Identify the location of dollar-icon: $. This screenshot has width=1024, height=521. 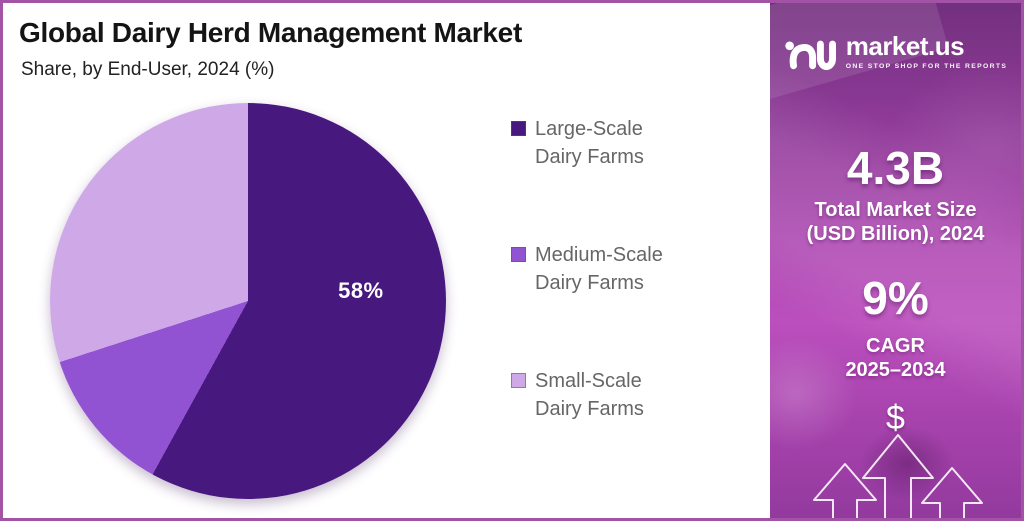
(895, 418).